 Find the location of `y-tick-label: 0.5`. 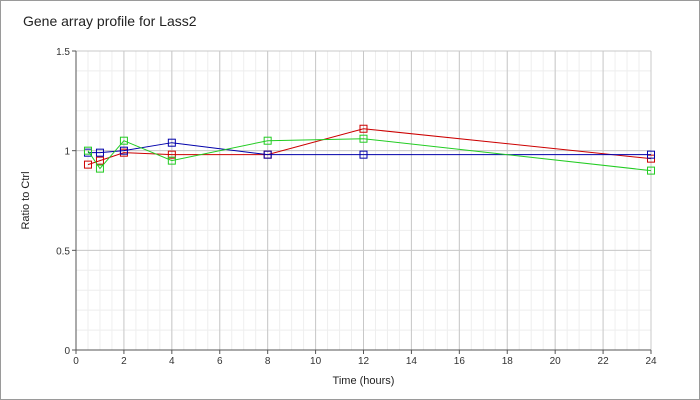

y-tick-label: 0.5 is located at coordinates (63, 251).